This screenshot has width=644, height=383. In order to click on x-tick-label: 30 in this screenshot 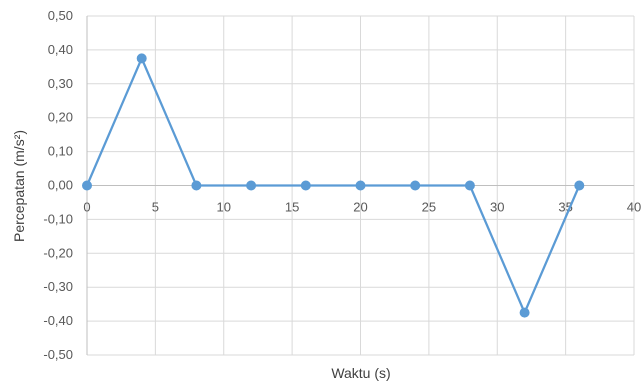, I will do `click(497, 207)`.